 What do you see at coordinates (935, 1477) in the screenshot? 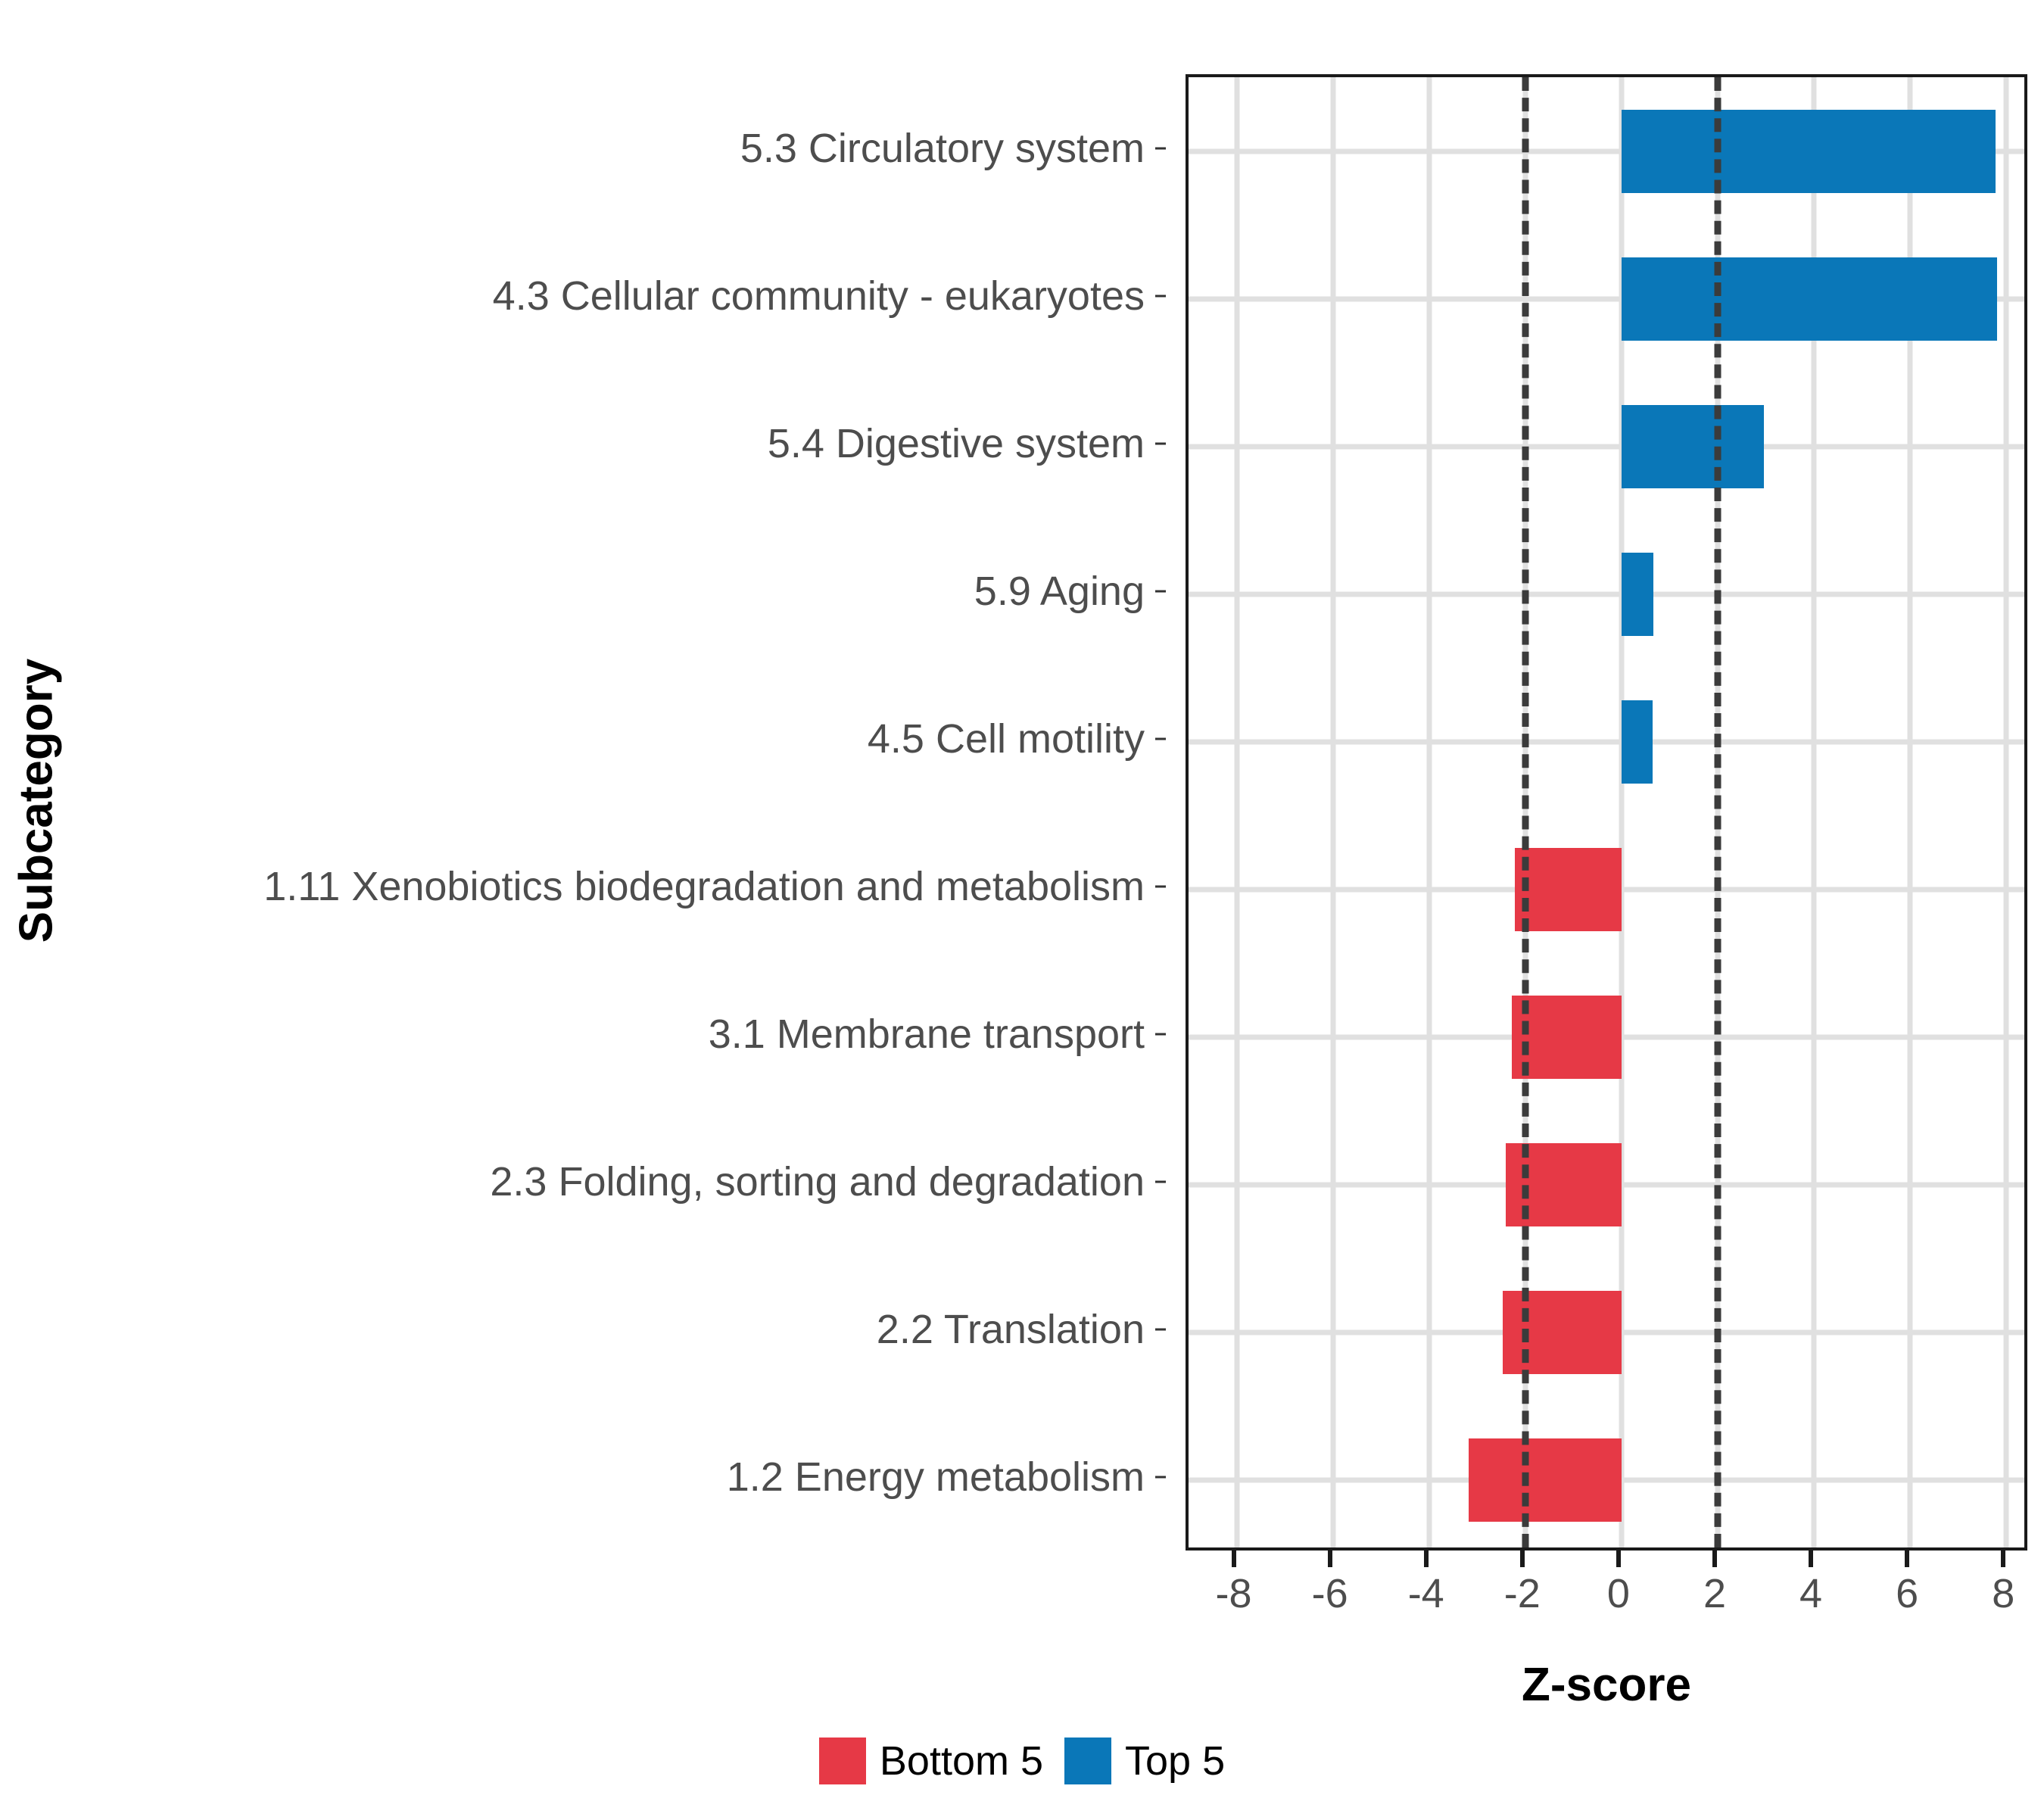
I see `y-axis-tick-label: 1.2 Energy metabolism` at bounding box center [935, 1477].